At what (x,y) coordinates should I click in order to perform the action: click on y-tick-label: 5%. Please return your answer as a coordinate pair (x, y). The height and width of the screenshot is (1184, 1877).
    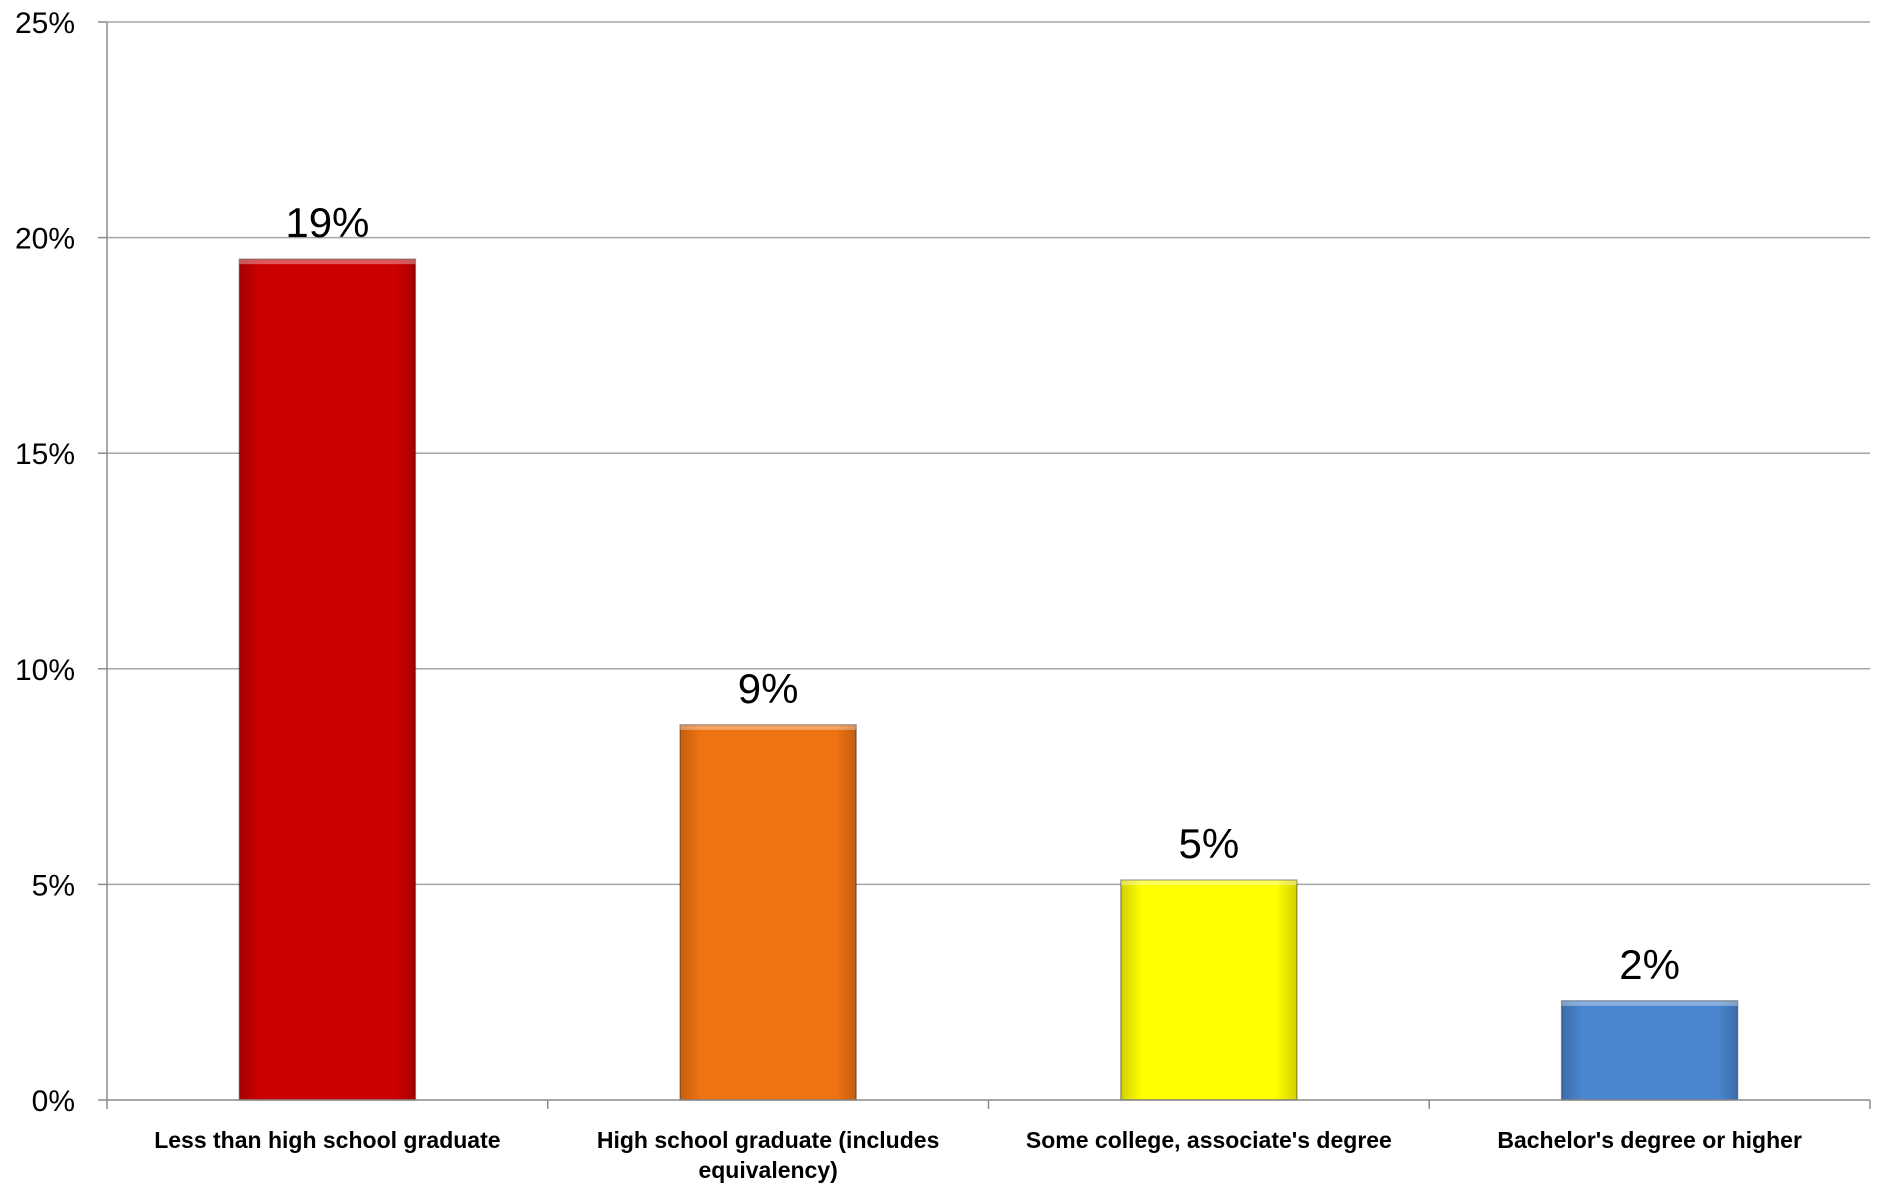
    Looking at the image, I should click on (53, 885).